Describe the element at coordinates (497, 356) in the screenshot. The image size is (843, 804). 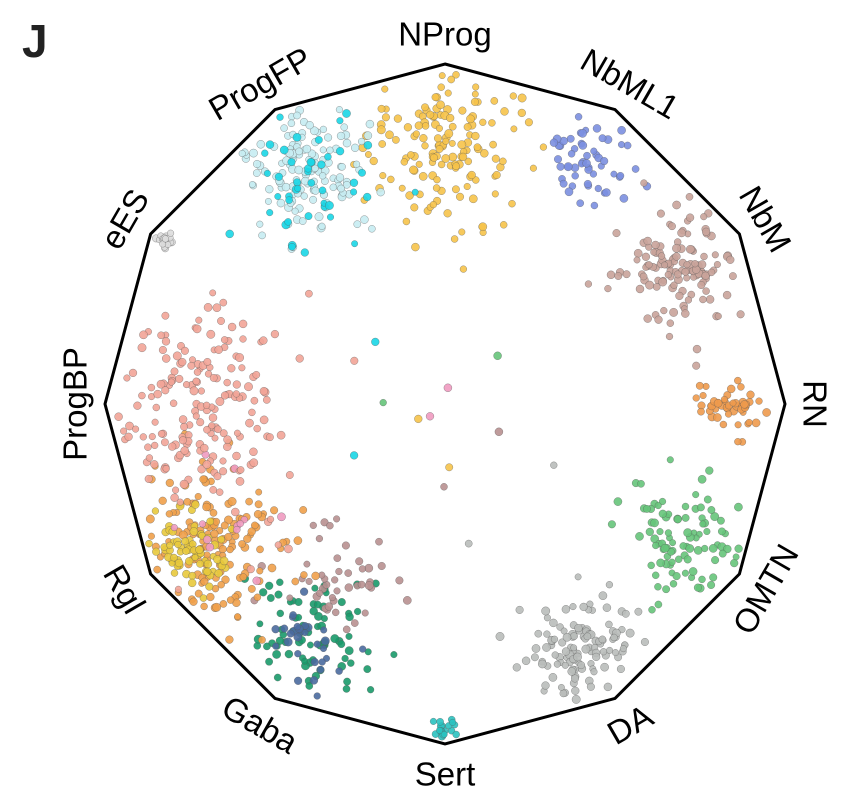
I see `point-mid-omtn` at that location.